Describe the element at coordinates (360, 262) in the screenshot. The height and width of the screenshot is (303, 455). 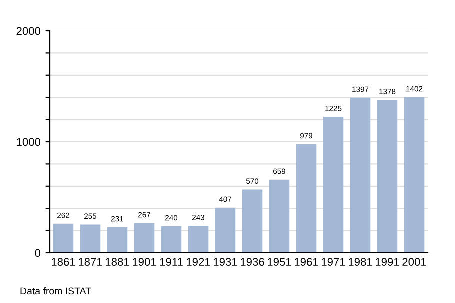
I see `x-tick-label: 1981` at that location.